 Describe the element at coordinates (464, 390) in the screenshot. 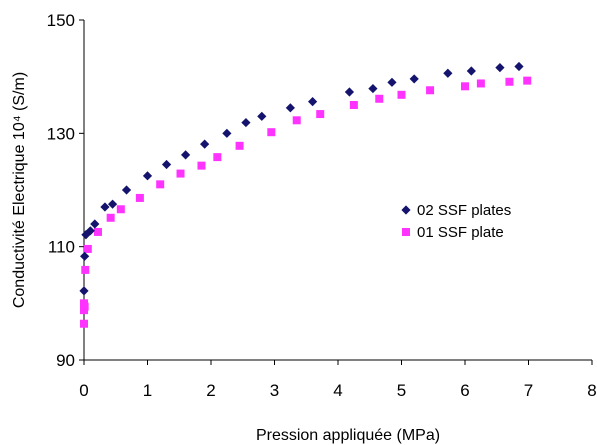

I see `x-tick-label: 6` at that location.